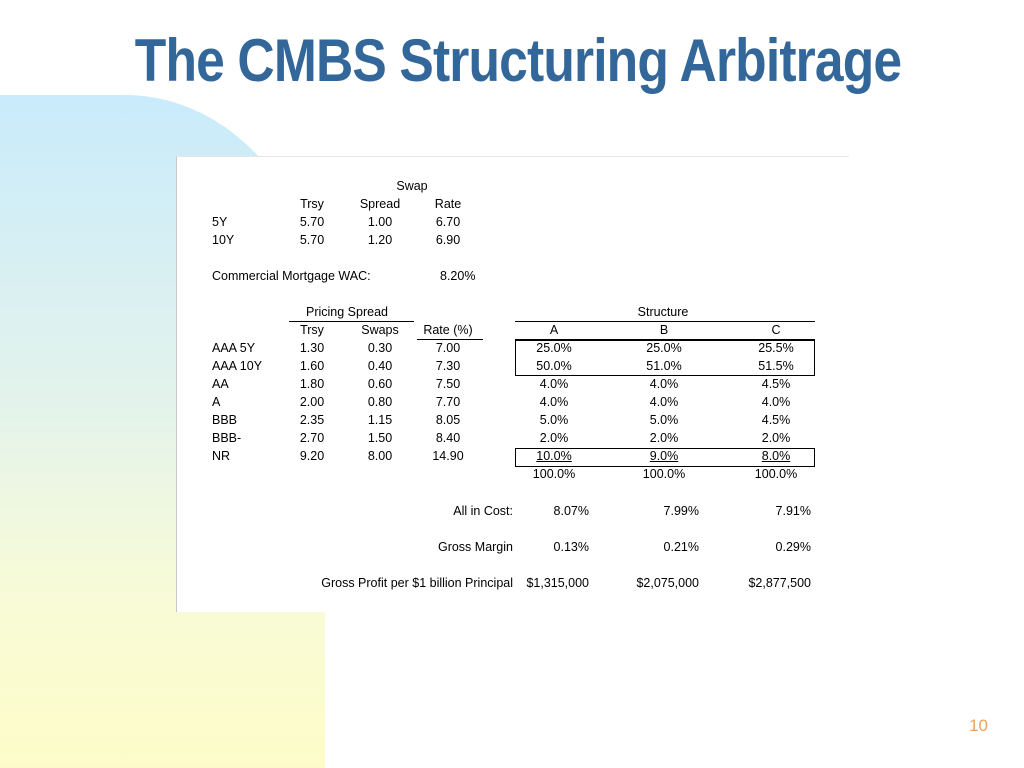 The width and height of the screenshot is (1024, 768). I want to click on gross-profit-label: Gross Profit per $1 billion Principal, so click(417, 583).